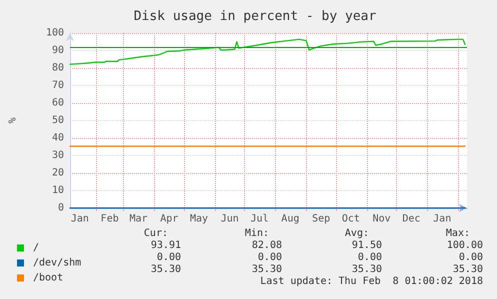 The height and width of the screenshot is (299, 497). I want to click on y-tick-label: 10, so click(58, 190).